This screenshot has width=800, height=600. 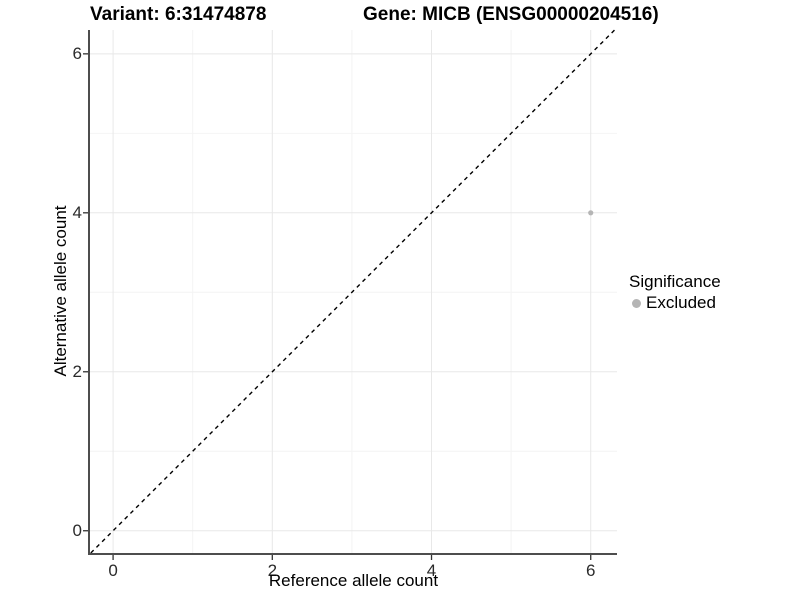 What do you see at coordinates (431, 570) in the screenshot?
I see `x-tick-label: 4` at bounding box center [431, 570].